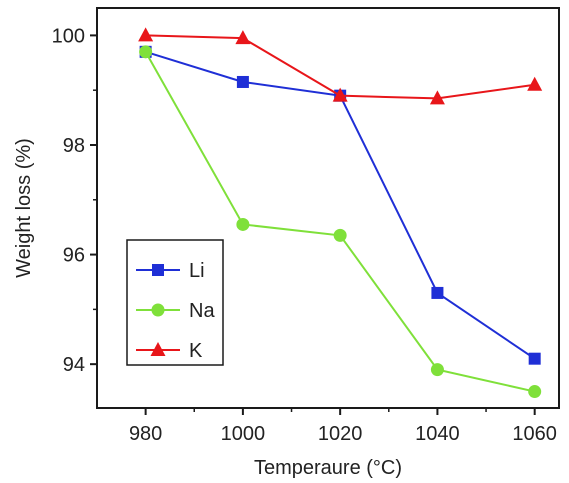 The height and width of the screenshot is (483, 569). I want to click on legend-item-k: K, so click(169, 351).